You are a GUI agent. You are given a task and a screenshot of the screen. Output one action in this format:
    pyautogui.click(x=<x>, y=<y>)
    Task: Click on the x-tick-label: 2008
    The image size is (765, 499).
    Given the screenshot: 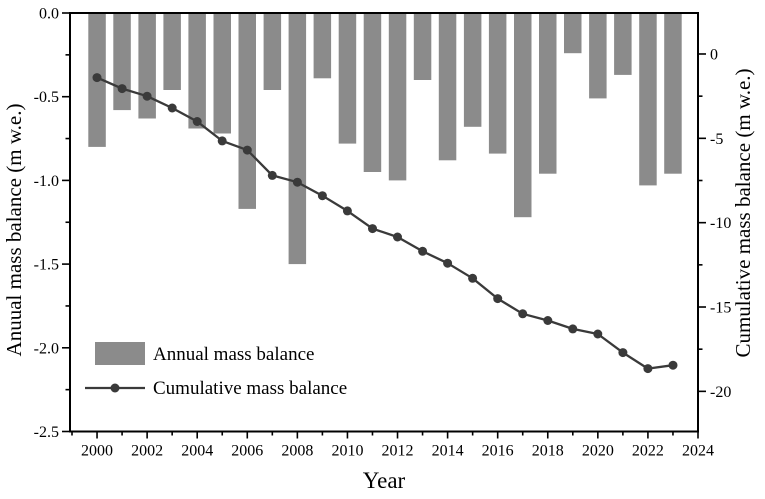 What is the action you would take?
    pyautogui.click(x=297, y=451)
    